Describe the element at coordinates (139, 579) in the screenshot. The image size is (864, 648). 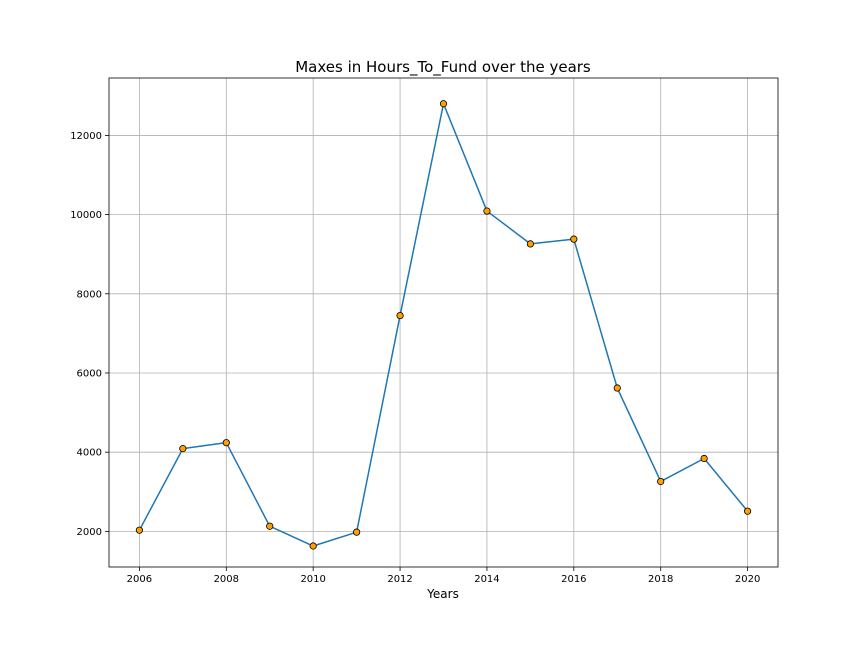
I see `x-tick-label: 2006` at that location.